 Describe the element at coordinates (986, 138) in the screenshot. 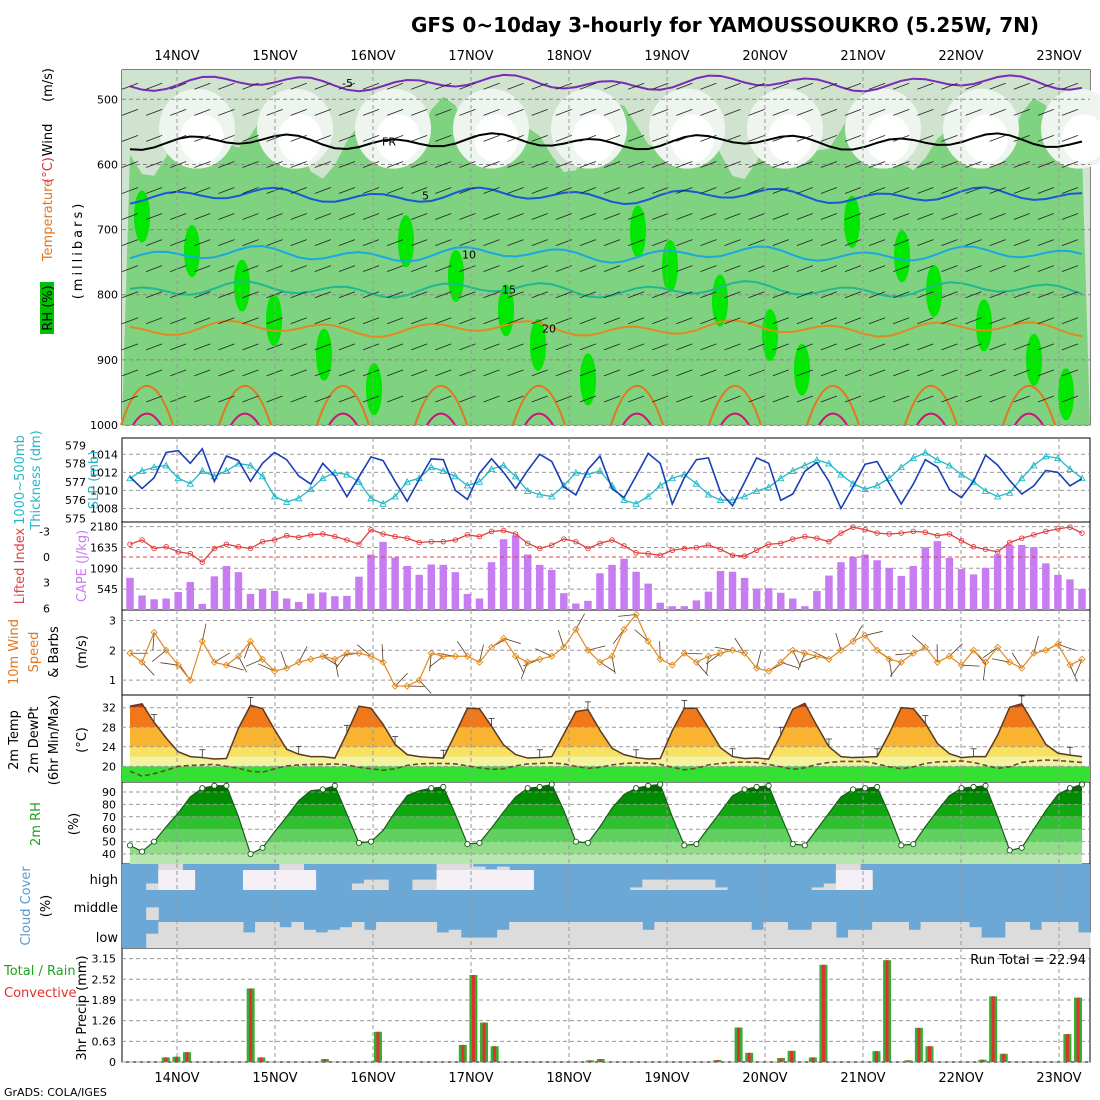

I see `rh-dry-core` at that location.